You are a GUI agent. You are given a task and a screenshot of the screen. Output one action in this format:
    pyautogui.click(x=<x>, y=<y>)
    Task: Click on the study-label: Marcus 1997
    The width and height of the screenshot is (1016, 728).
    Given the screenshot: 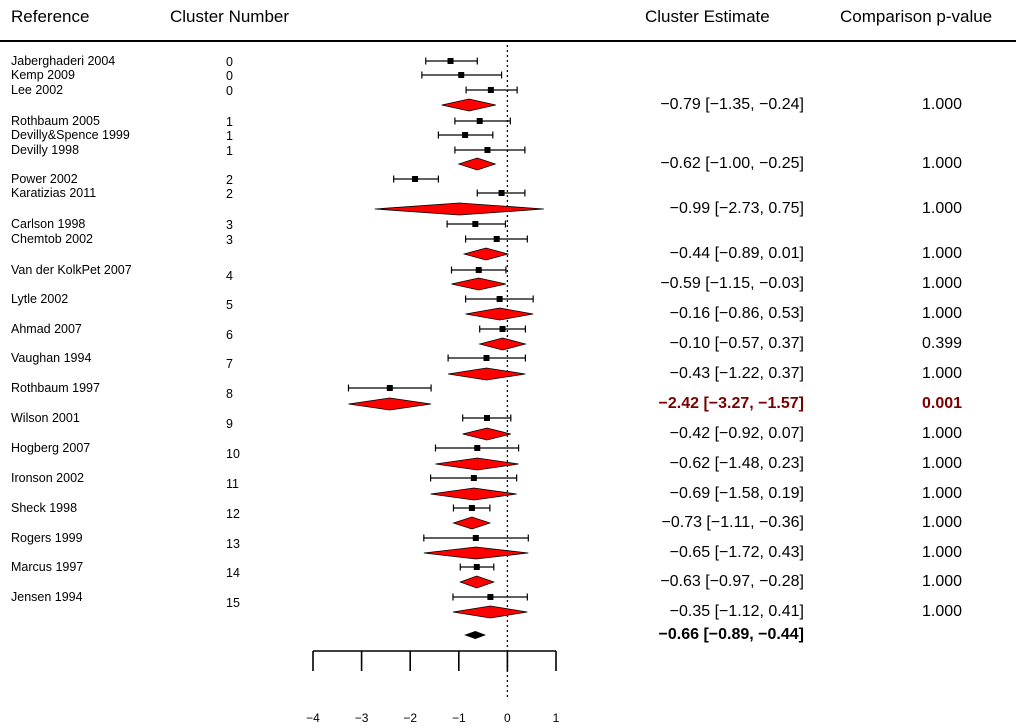 What is the action you would take?
    pyautogui.click(x=47, y=567)
    